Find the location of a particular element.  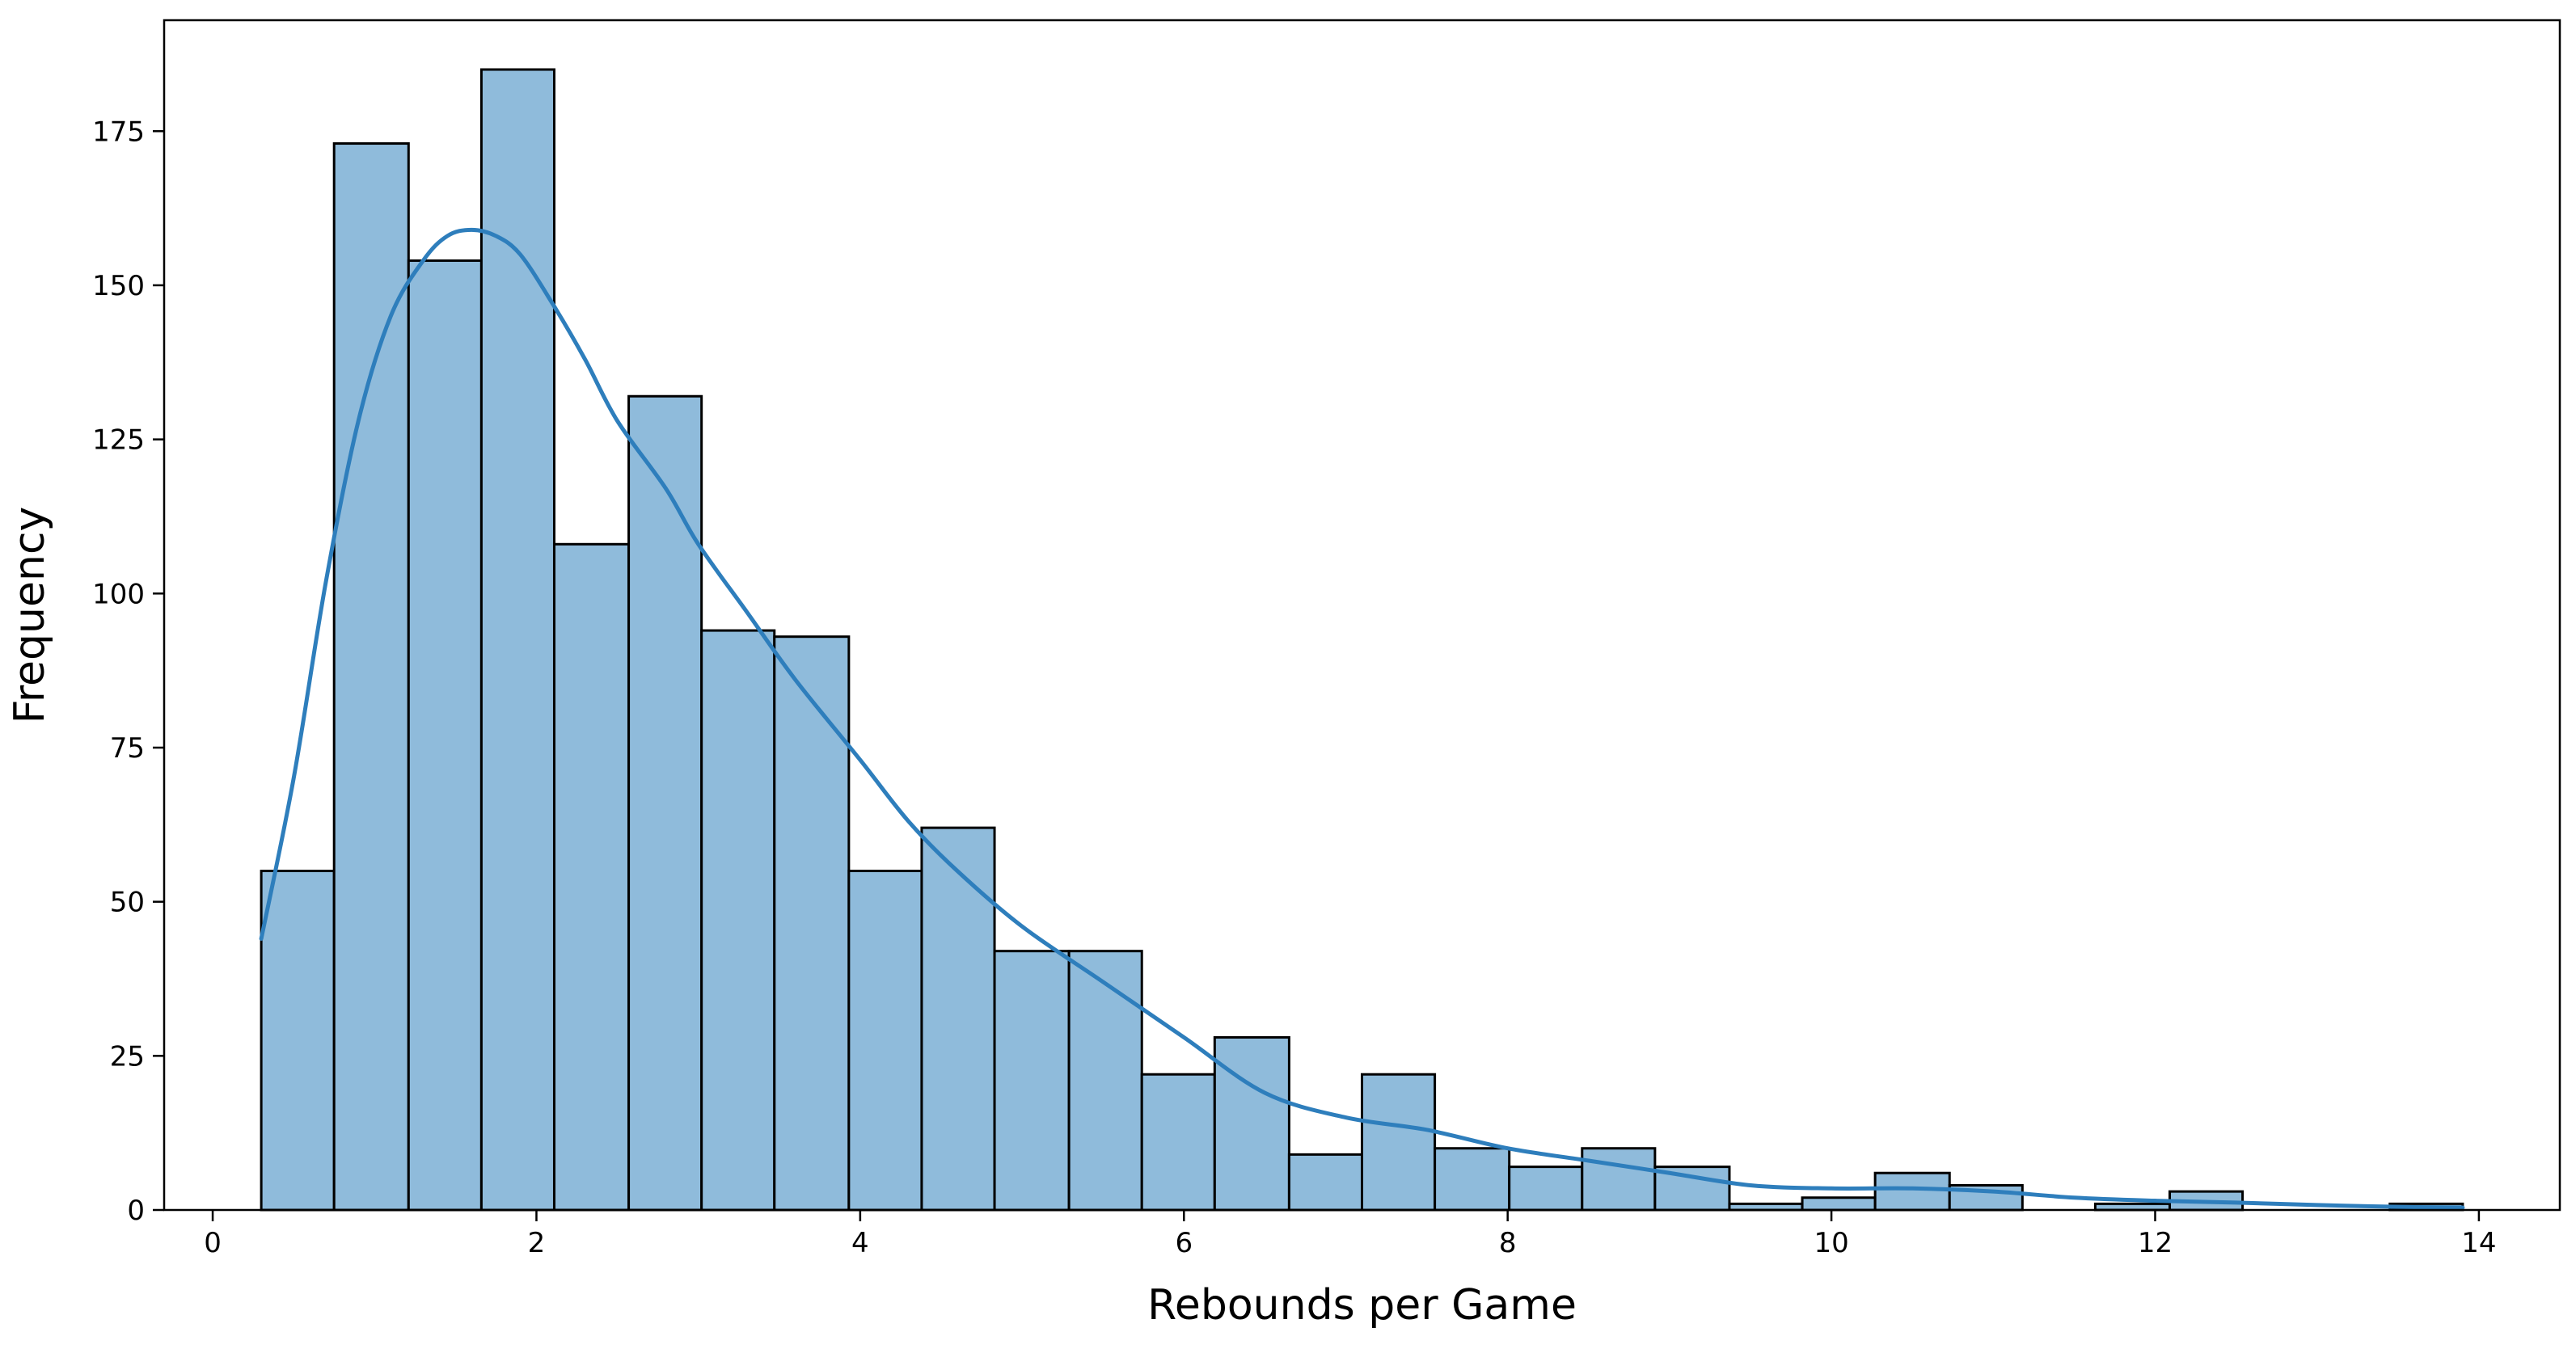

y-tick-label: 100 is located at coordinates (119, 594).